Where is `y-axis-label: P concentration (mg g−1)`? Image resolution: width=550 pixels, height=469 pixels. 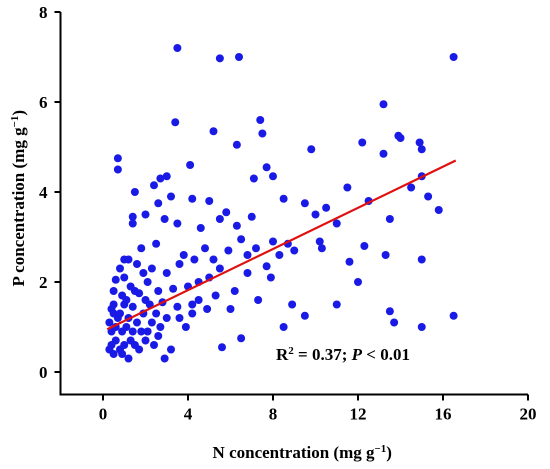 y-axis-label: P concentration (mg g−1) is located at coordinates (18, 198).